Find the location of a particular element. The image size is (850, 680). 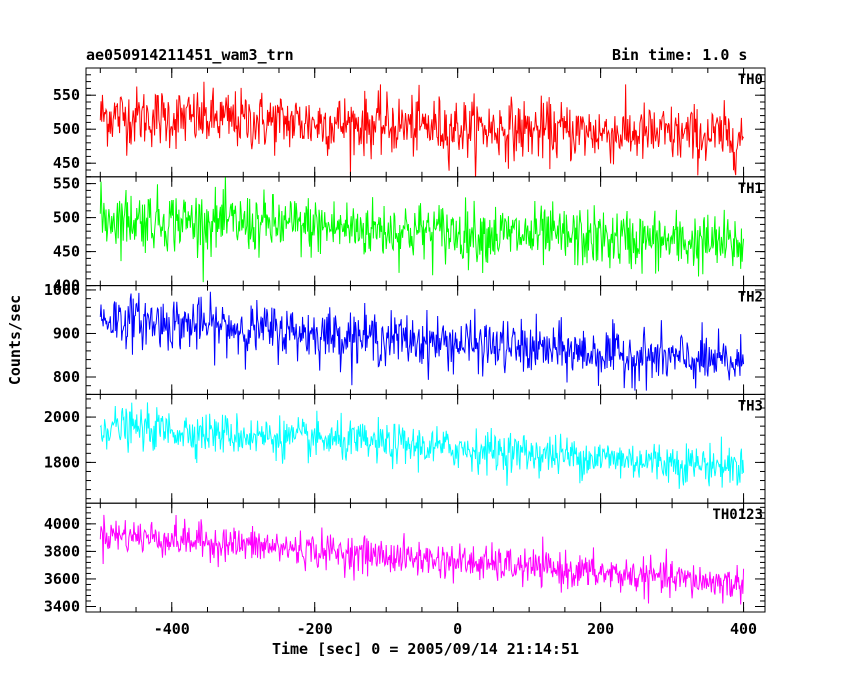

panel-frame-th3 is located at coordinates (425, 448).